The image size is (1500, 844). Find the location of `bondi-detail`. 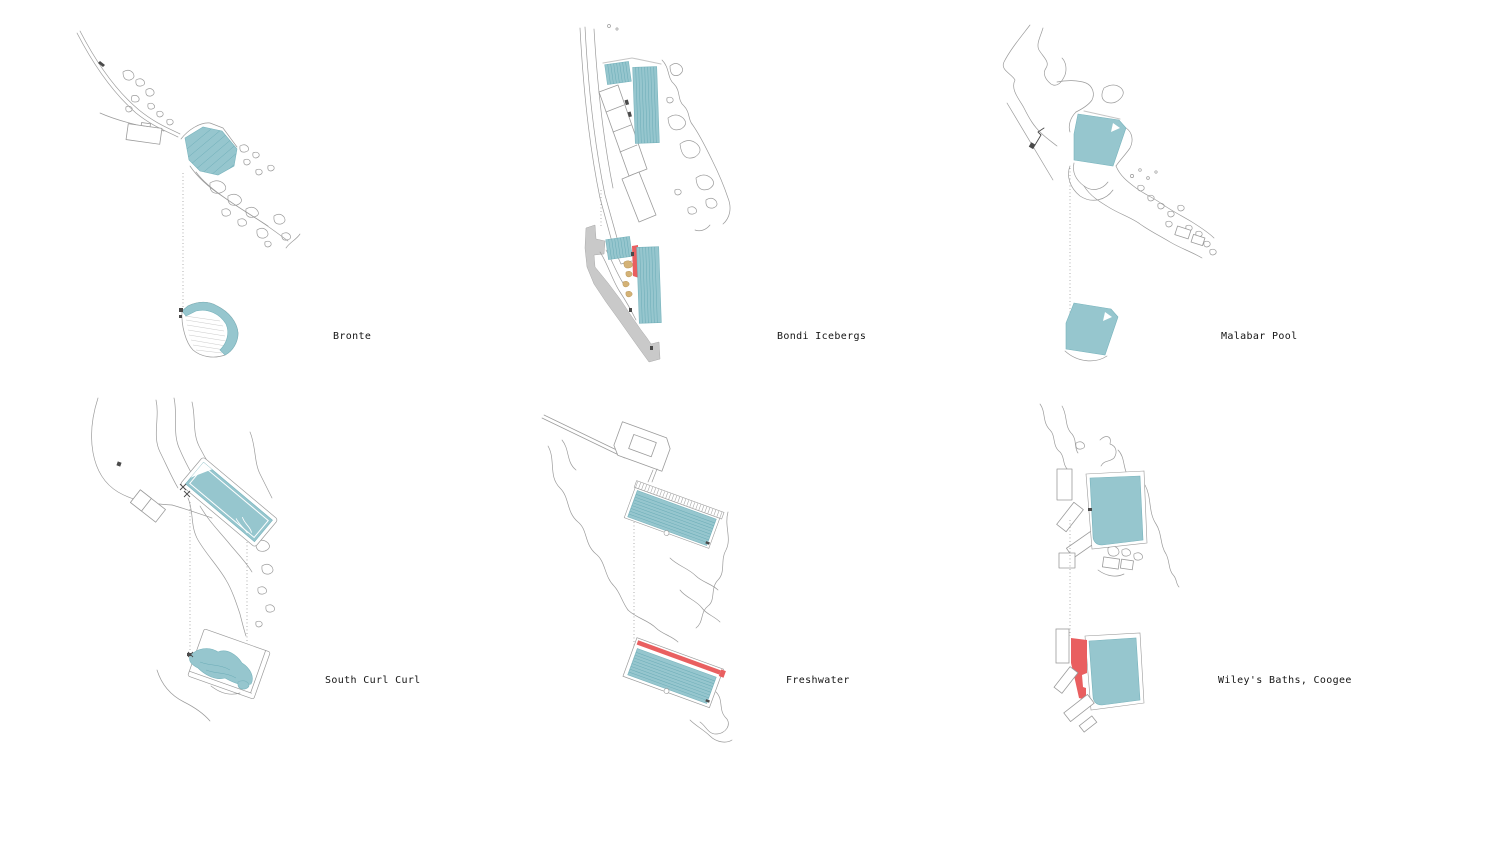

bondi-detail is located at coordinates (623, 293).